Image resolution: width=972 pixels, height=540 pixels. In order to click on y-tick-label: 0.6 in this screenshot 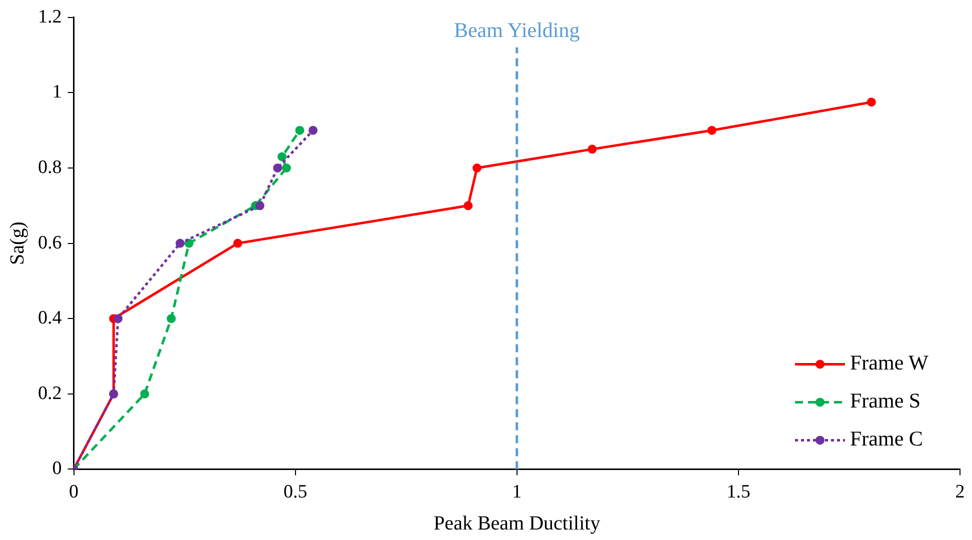, I will do `click(50, 243)`.